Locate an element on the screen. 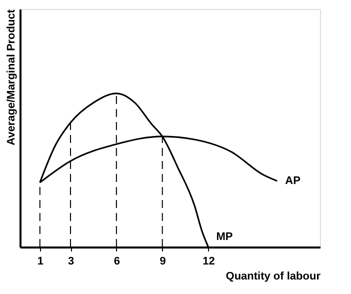  series-label: AP is located at coordinates (292, 180).